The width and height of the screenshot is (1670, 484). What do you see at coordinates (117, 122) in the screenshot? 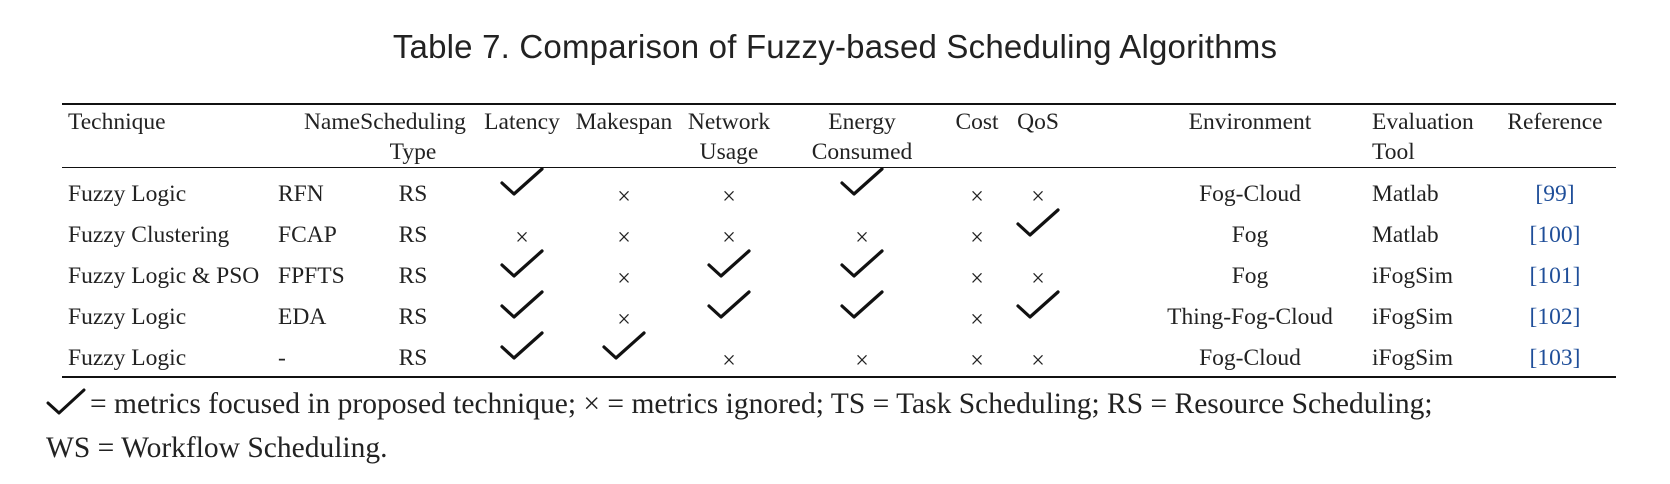
I see `column-header-line: Technique` at bounding box center [117, 122].